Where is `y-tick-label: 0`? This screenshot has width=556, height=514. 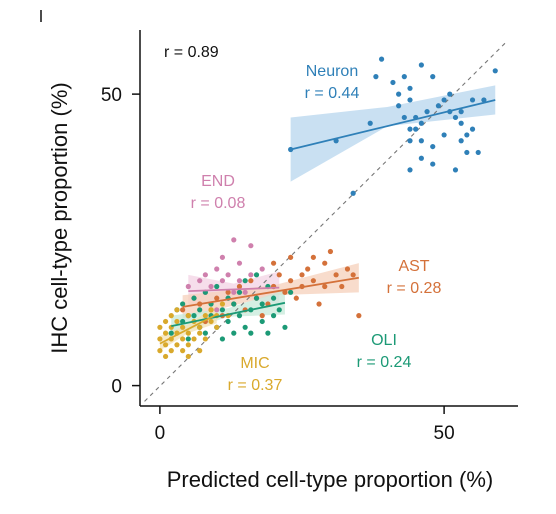 y-tick-label: 0 is located at coordinates (116, 387).